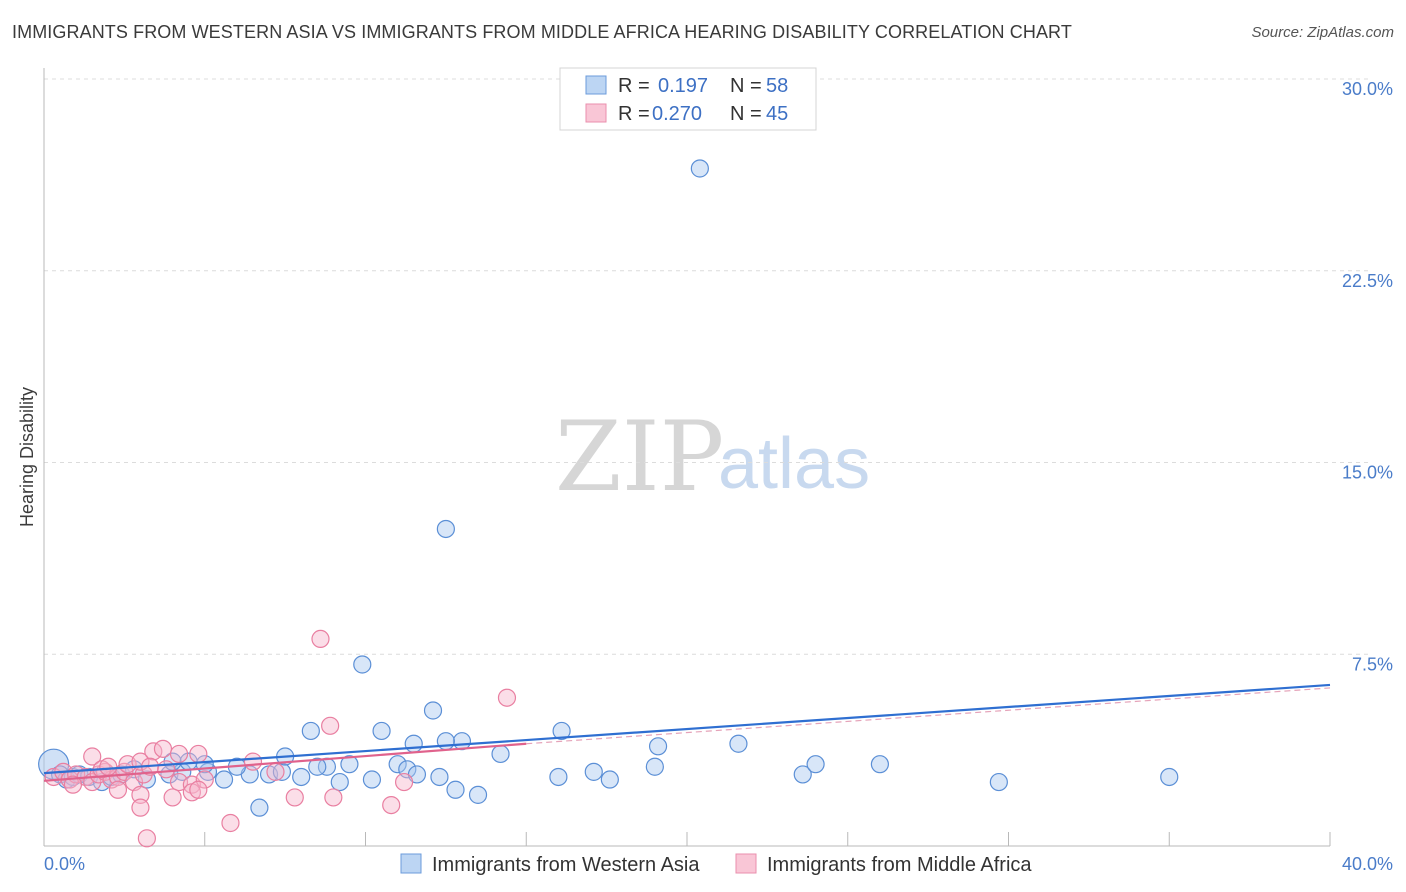 The height and width of the screenshot is (892, 1406). Describe the element at coordinates (634, 114) in the screenshot. I see `legend-r-label-pink: R =` at that location.